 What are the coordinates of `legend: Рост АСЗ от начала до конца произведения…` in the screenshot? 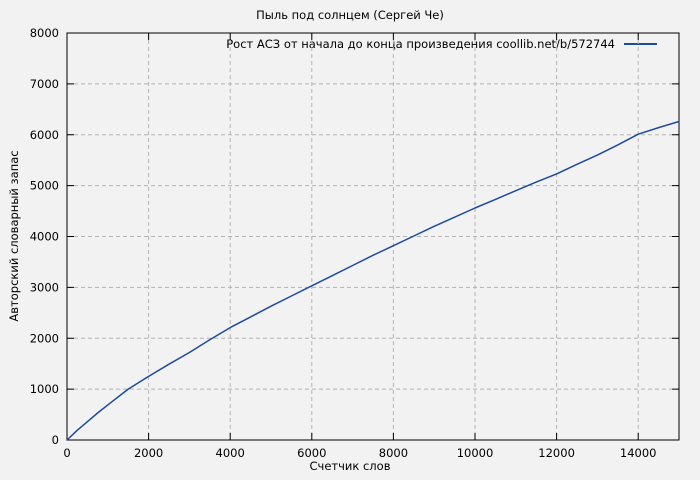 It's located at (441, 44).